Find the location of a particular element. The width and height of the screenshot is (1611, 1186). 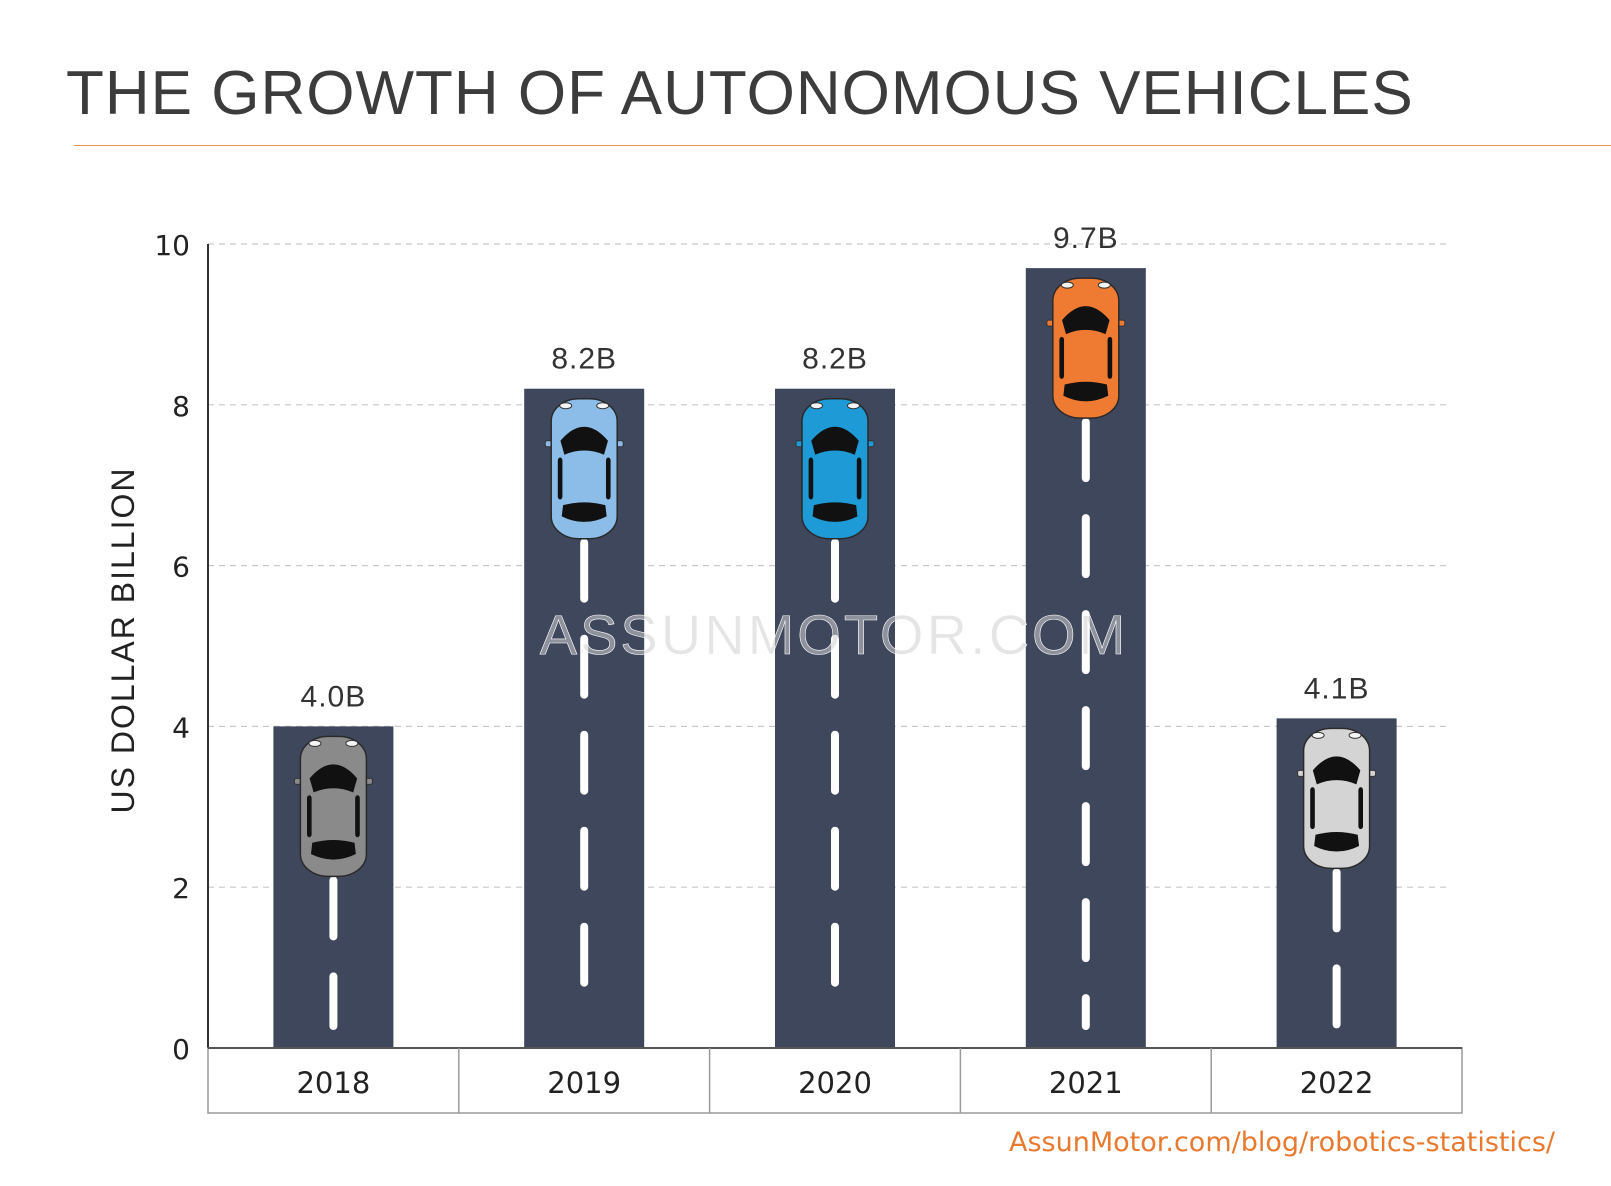

x-tick-label: 2022 is located at coordinates (1337, 1083).